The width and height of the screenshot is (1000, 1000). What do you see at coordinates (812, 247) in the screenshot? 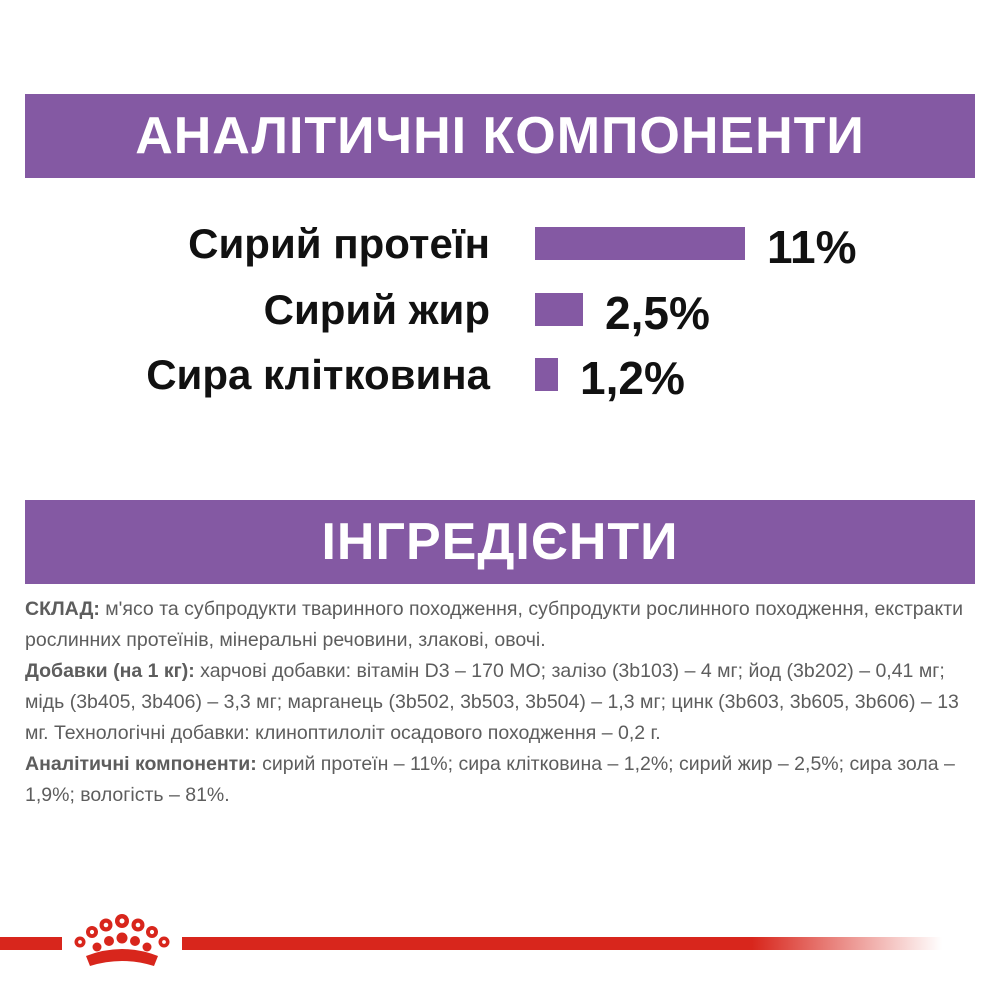
I see `metric-value-protein: 11%` at bounding box center [812, 247].